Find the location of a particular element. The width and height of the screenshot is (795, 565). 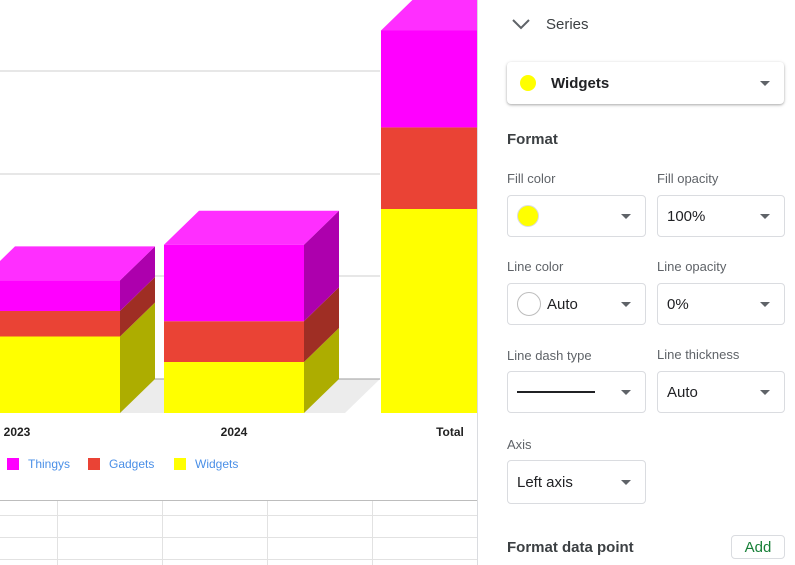

line-color-dropdown: Auto is located at coordinates (576, 304).